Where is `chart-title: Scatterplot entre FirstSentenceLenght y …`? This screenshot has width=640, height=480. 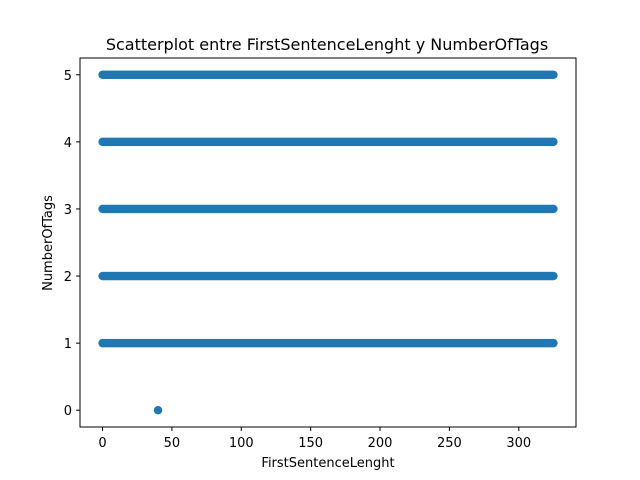
chart-title: Scatterplot entre FirstSentenceLenght y … is located at coordinates (327, 44).